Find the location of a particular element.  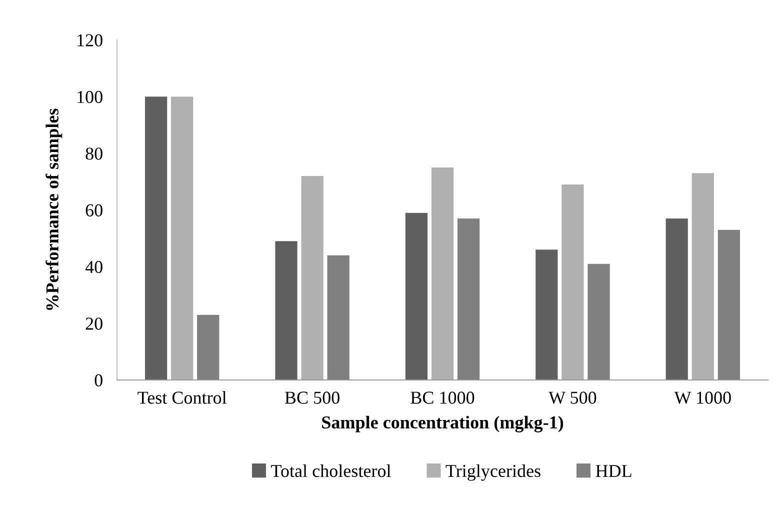

y-tick-label: 120 is located at coordinates (90, 40).